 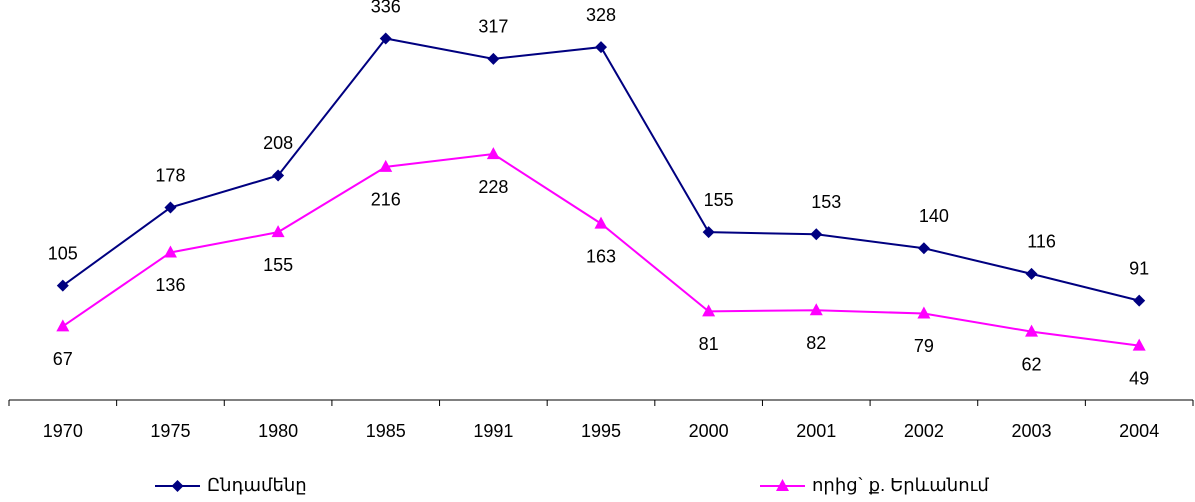 What do you see at coordinates (1139, 378) in the screenshot?
I see `data-label: 49` at bounding box center [1139, 378].